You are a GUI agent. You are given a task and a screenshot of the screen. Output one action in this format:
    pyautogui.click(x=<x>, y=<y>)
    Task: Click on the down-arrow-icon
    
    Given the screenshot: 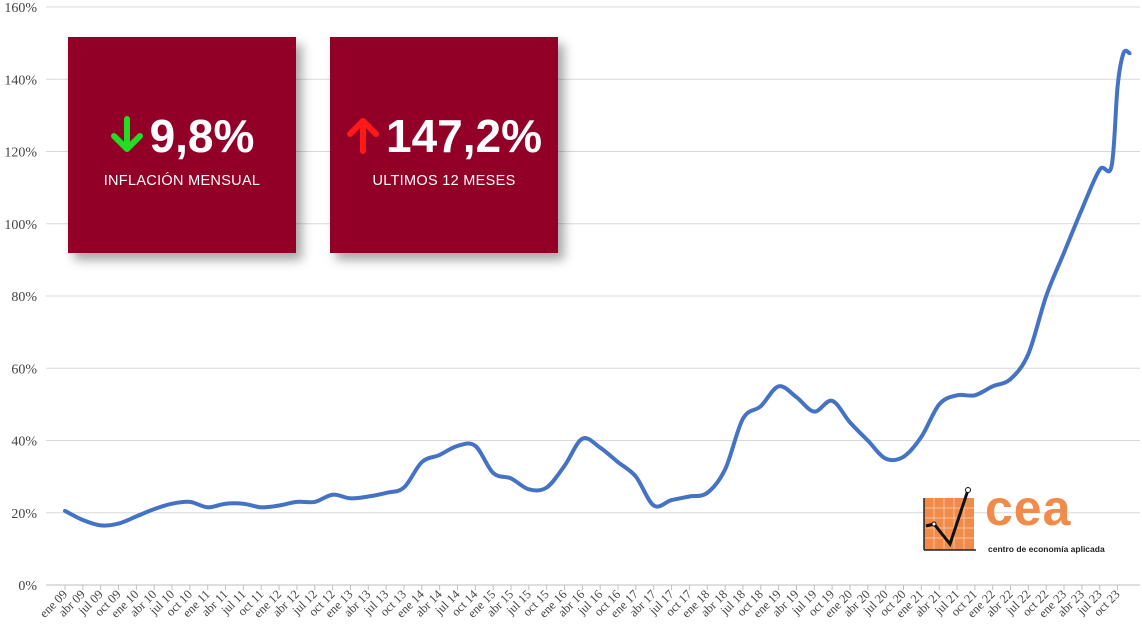 What is the action you would take?
    pyautogui.click(x=126, y=134)
    